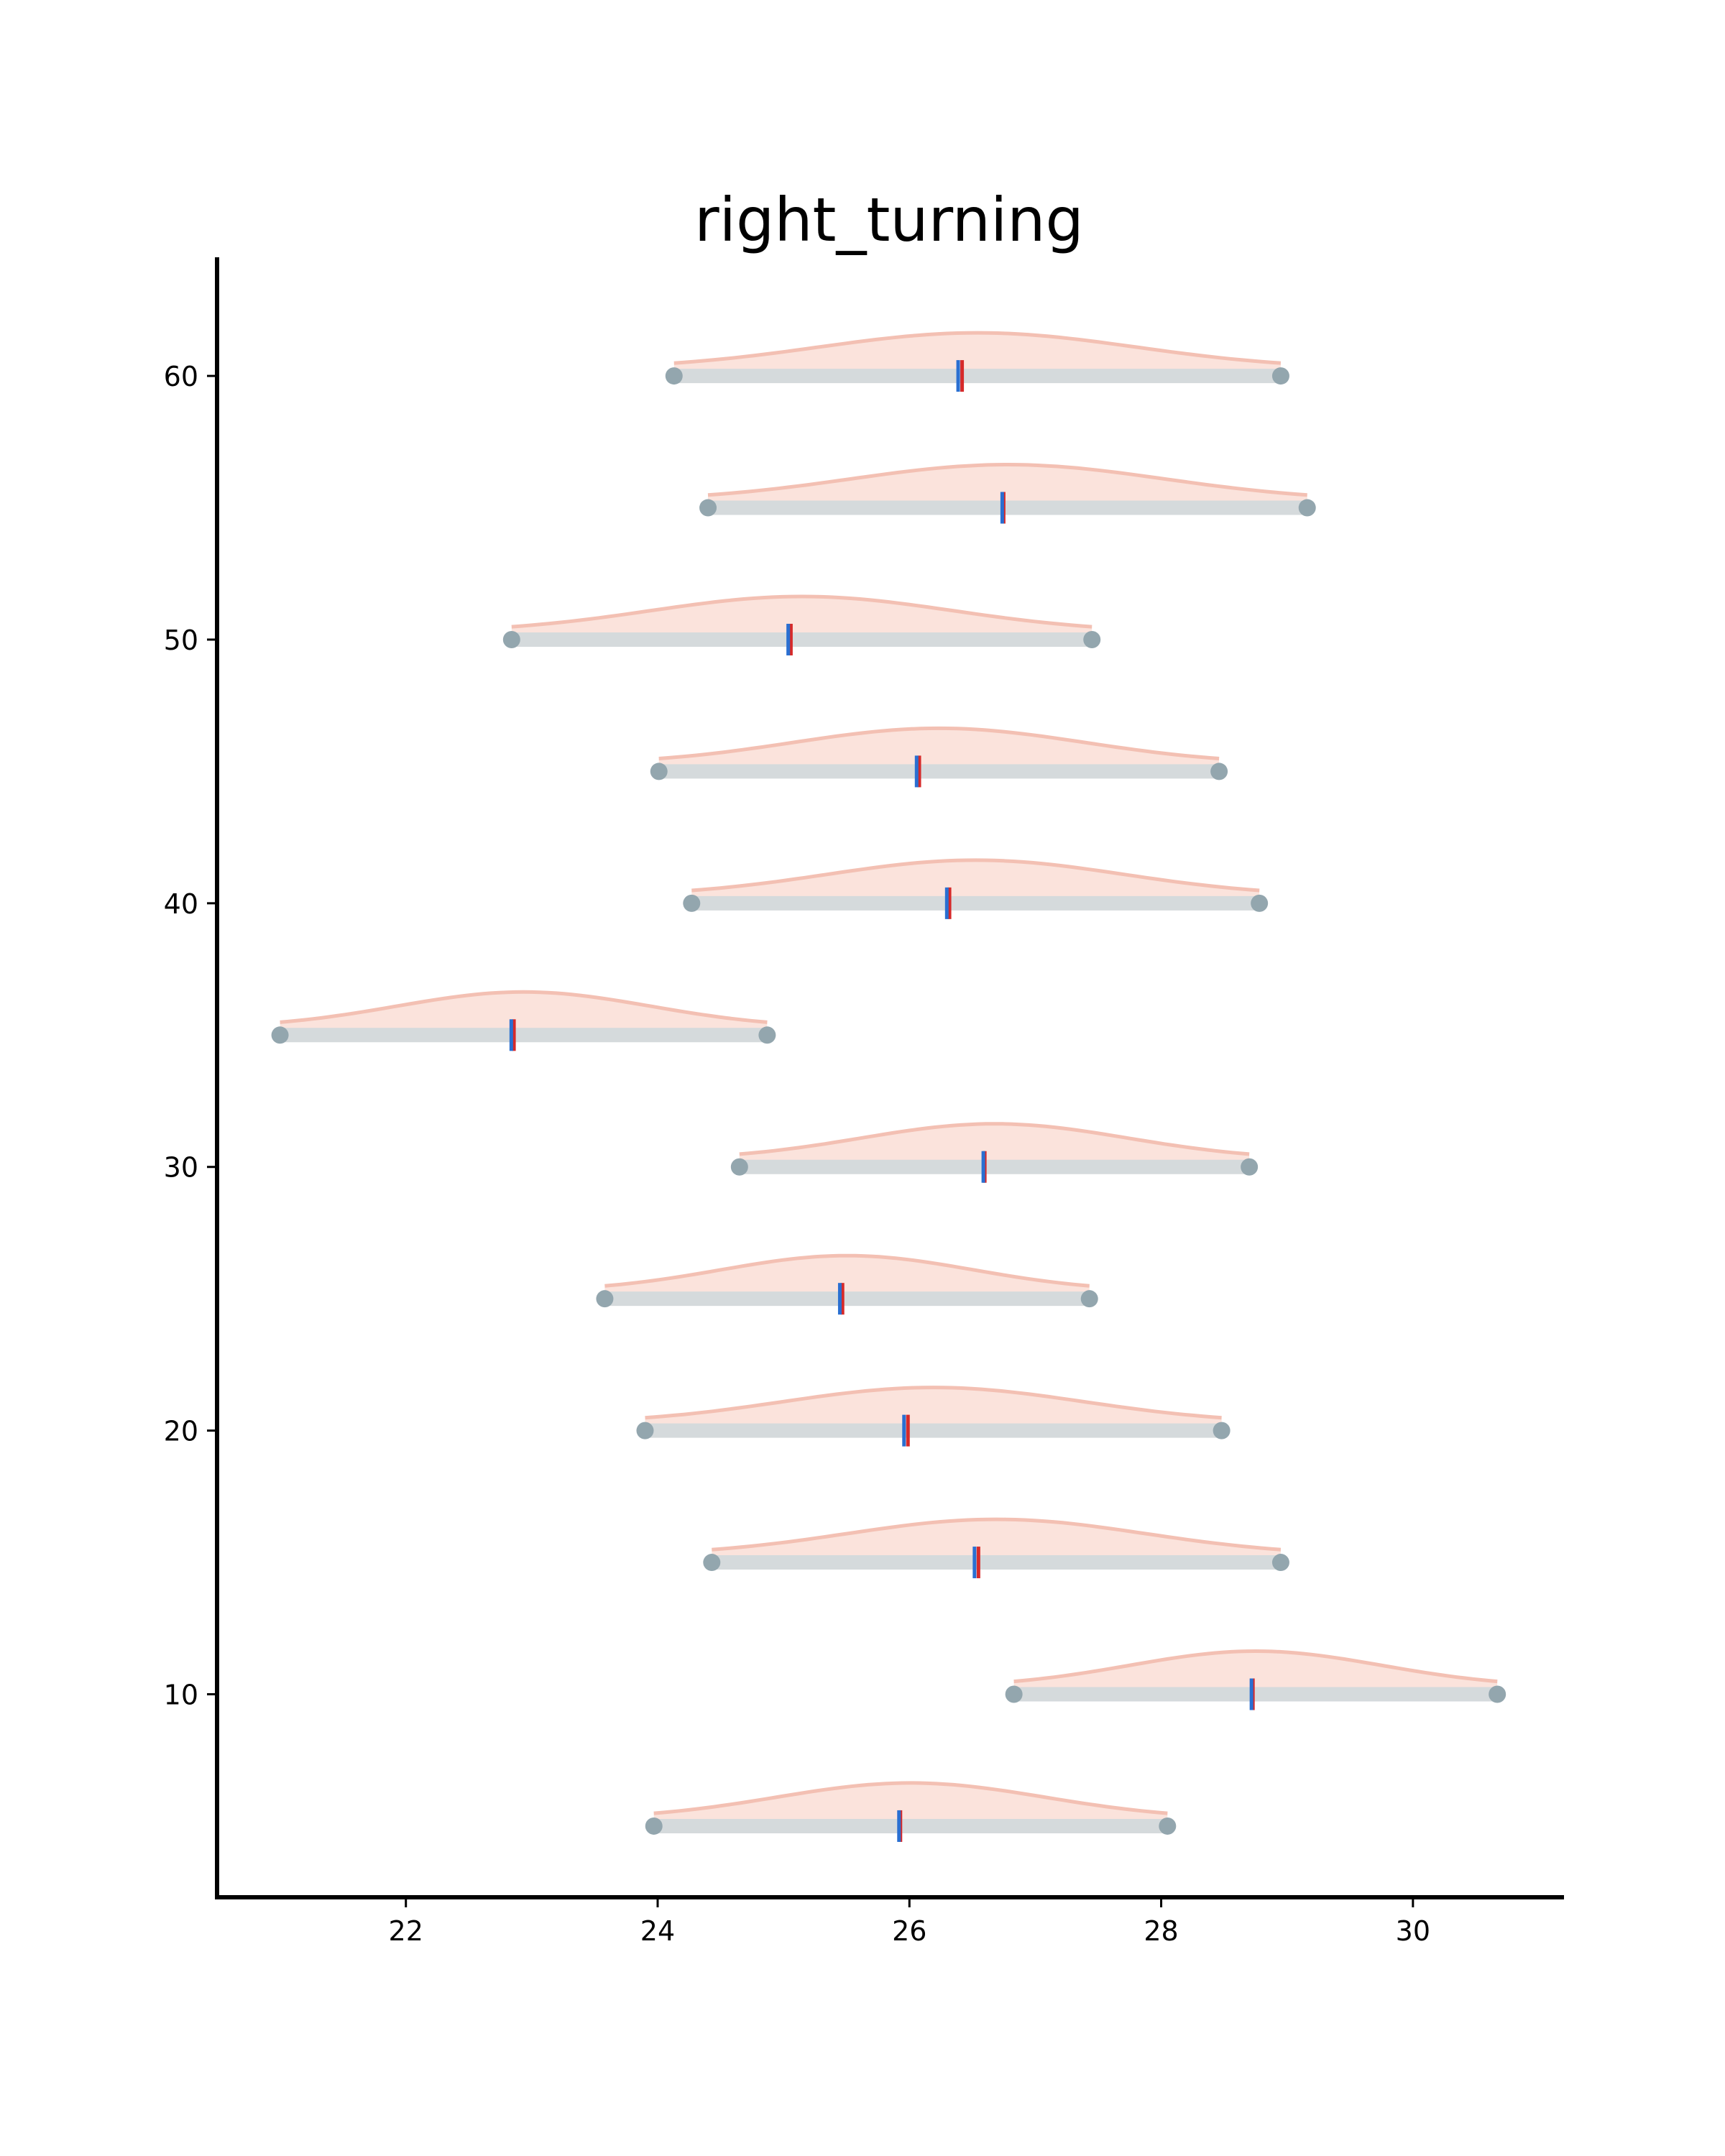 This screenshot has height=2156, width=1725. I want to click on y-tick-label-40: 40, so click(181, 904).